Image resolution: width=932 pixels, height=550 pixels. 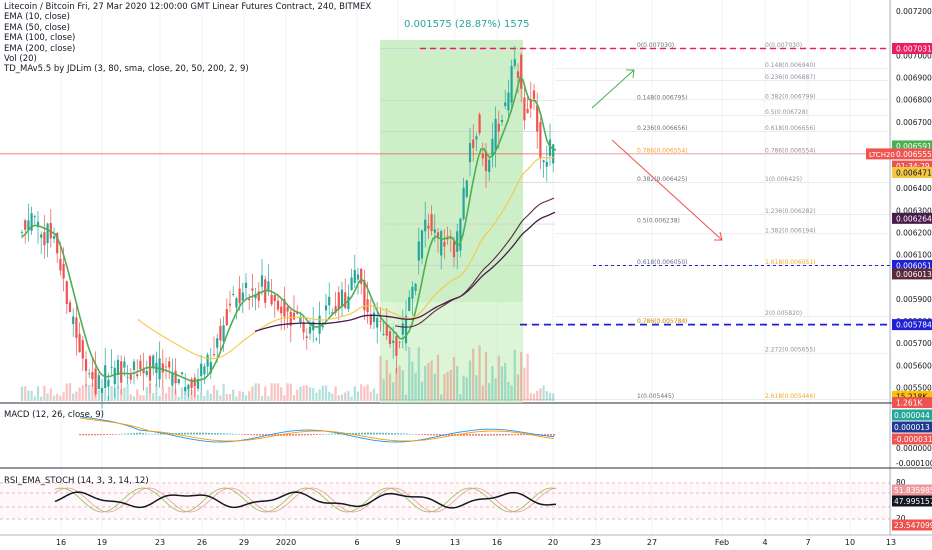 I want to click on macd-price-tag-text: 0.000044, so click(x=912, y=415).